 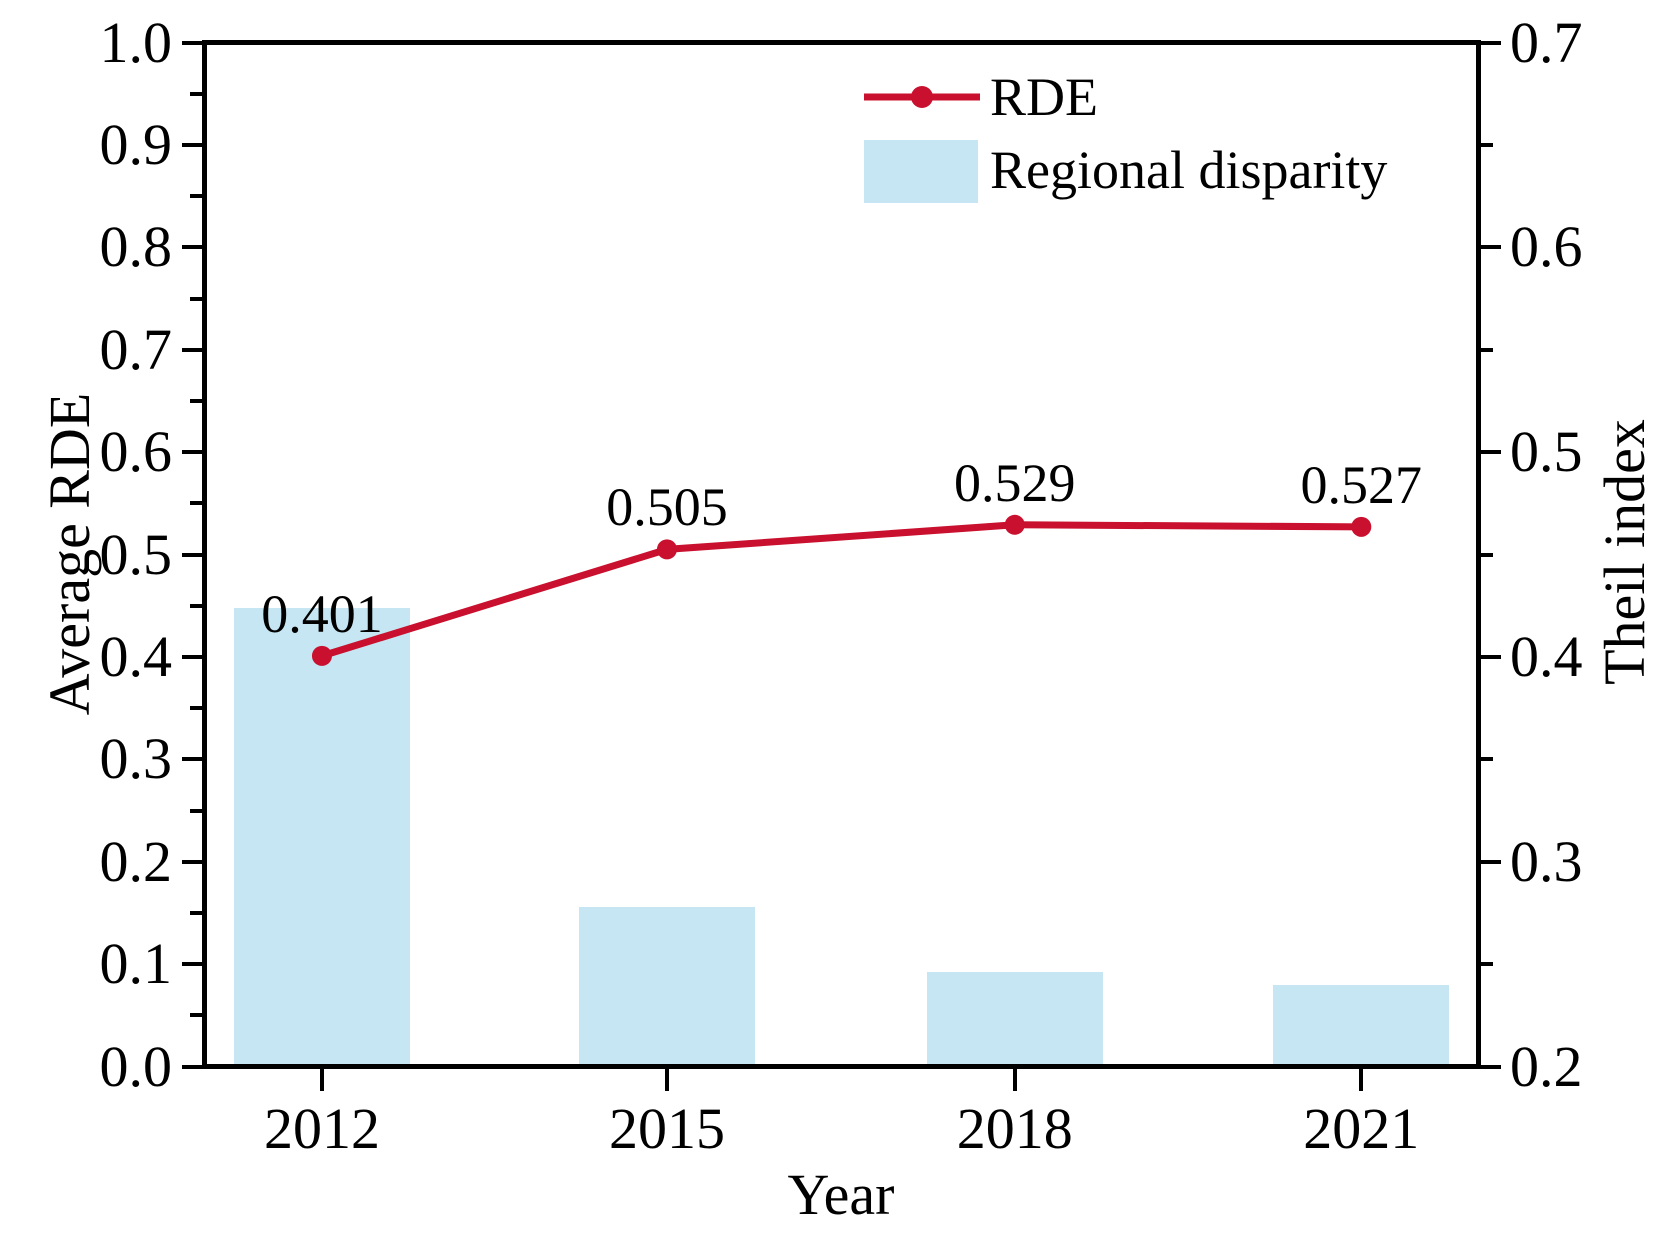 I want to click on right-axis-title: Theil index, so click(x=1624, y=552).